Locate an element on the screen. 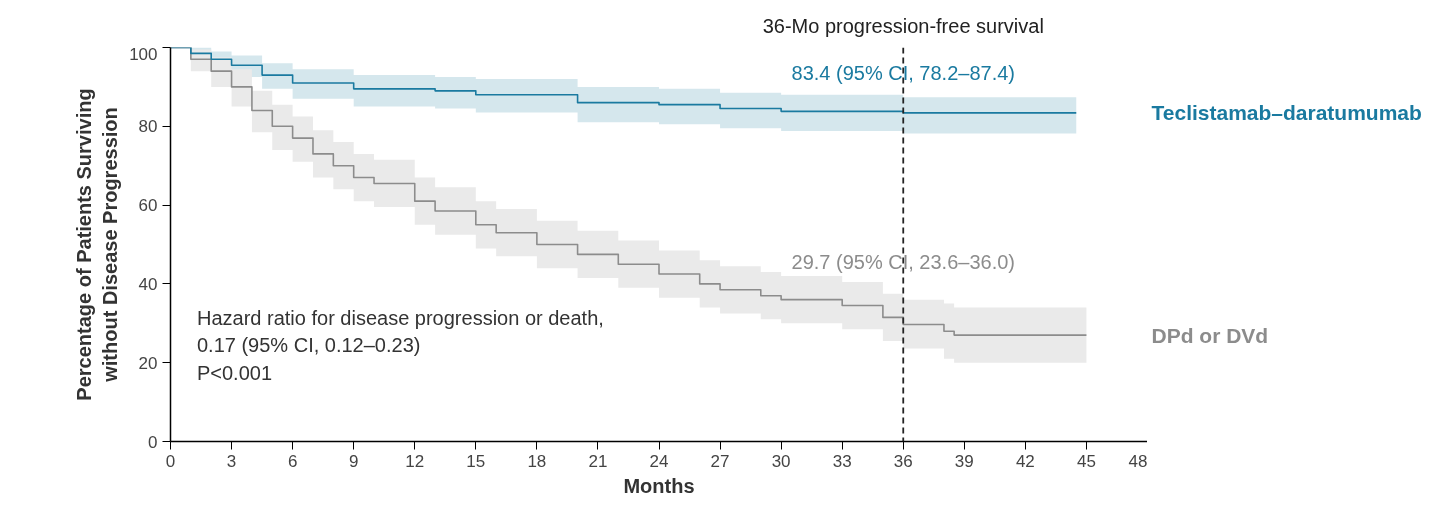  x-tick-label: 30 is located at coordinates (781, 461).